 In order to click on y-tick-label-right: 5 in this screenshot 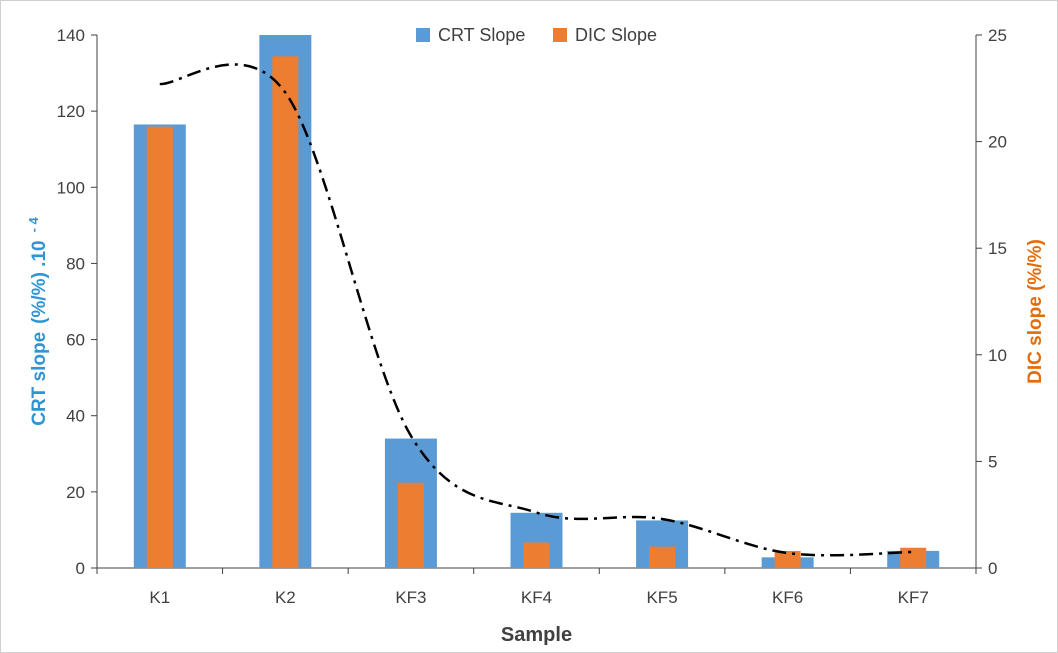, I will do `click(992, 461)`.